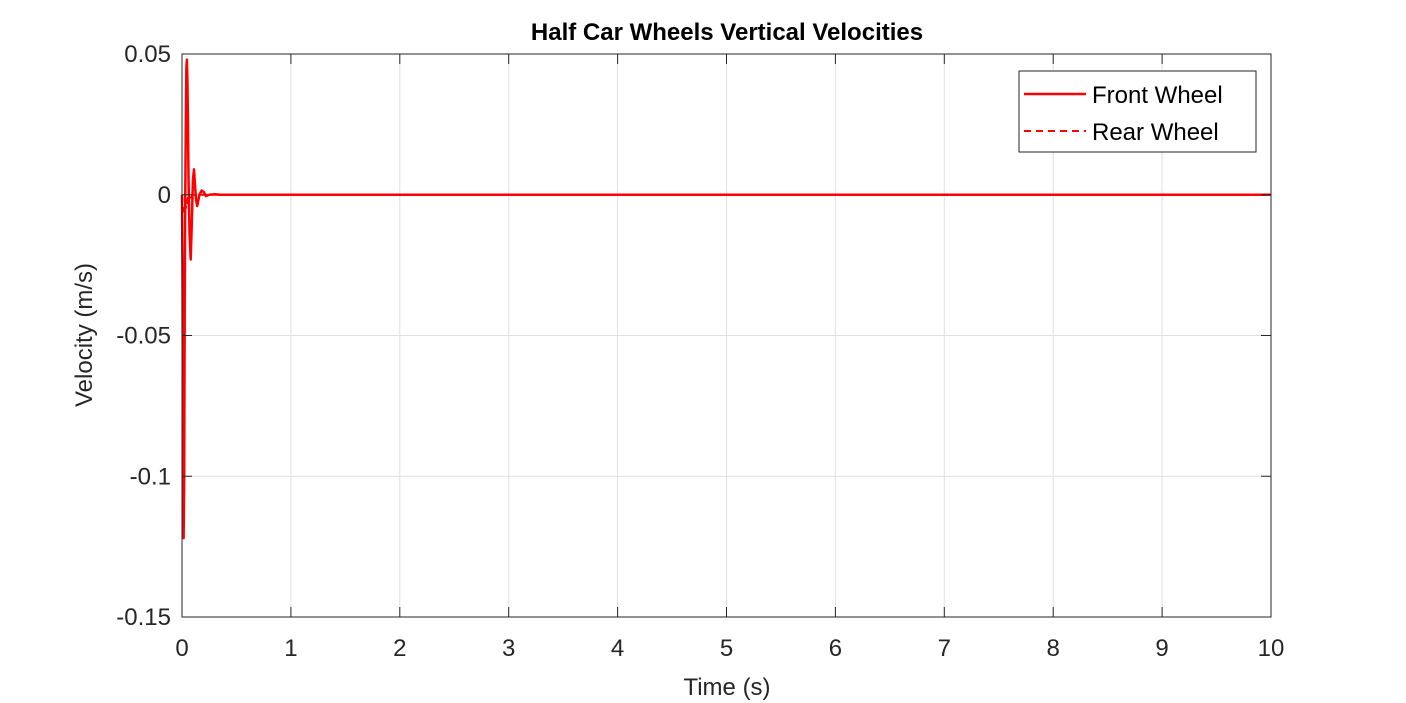 The height and width of the screenshot is (703, 1406). Describe the element at coordinates (617, 648) in the screenshot. I see `x-tick-label: 4` at that location.